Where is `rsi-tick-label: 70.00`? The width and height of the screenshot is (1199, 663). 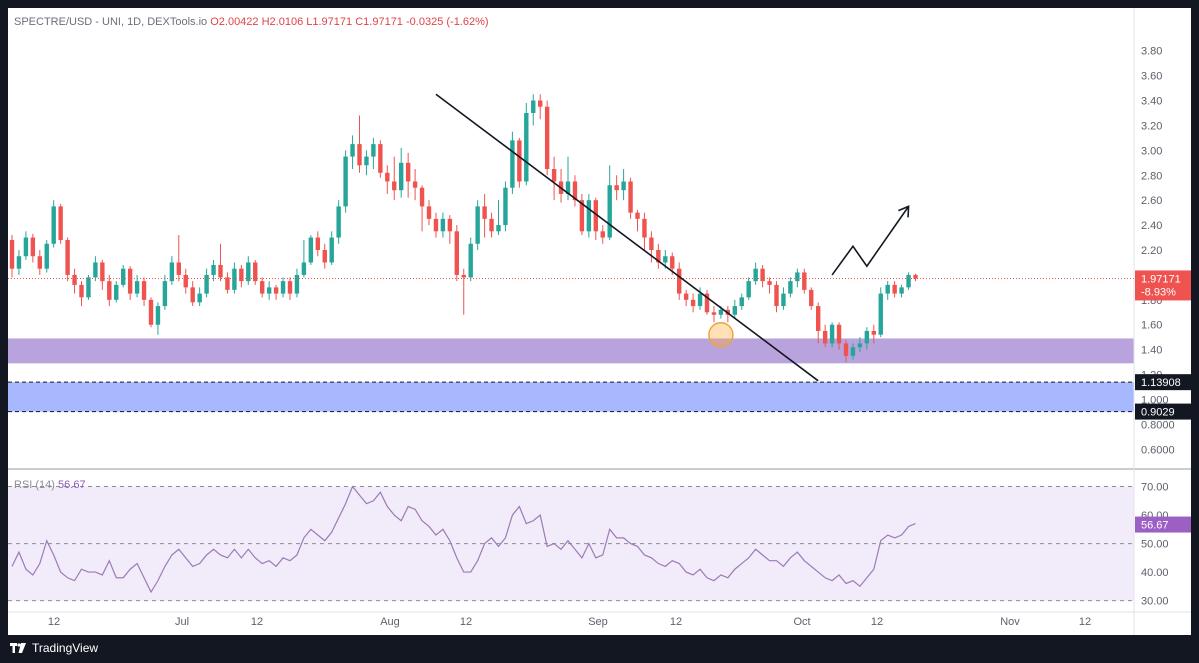
rsi-tick-label: 70.00 is located at coordinates (1155, 488).